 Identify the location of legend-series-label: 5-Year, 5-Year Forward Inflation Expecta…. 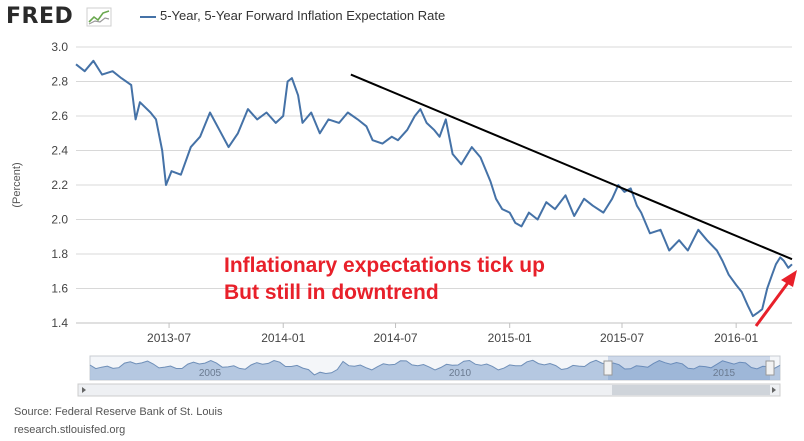
(303, 15).